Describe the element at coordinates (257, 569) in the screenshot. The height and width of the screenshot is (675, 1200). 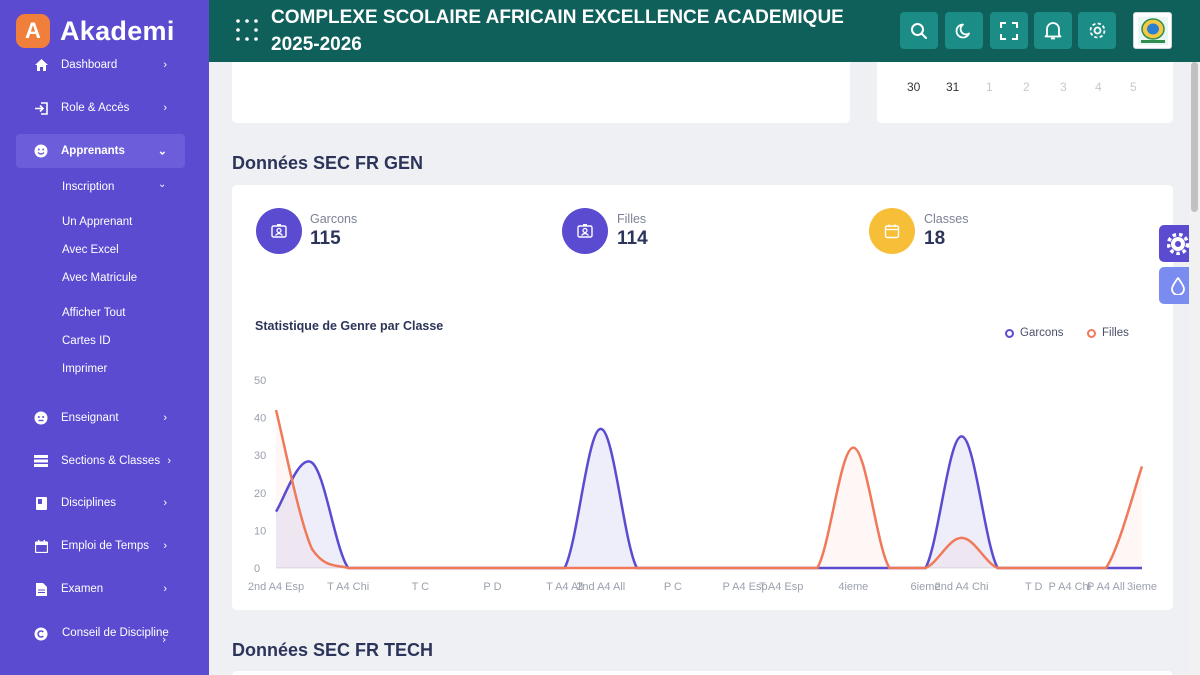
I see `y-tick-label: 0` at that location.